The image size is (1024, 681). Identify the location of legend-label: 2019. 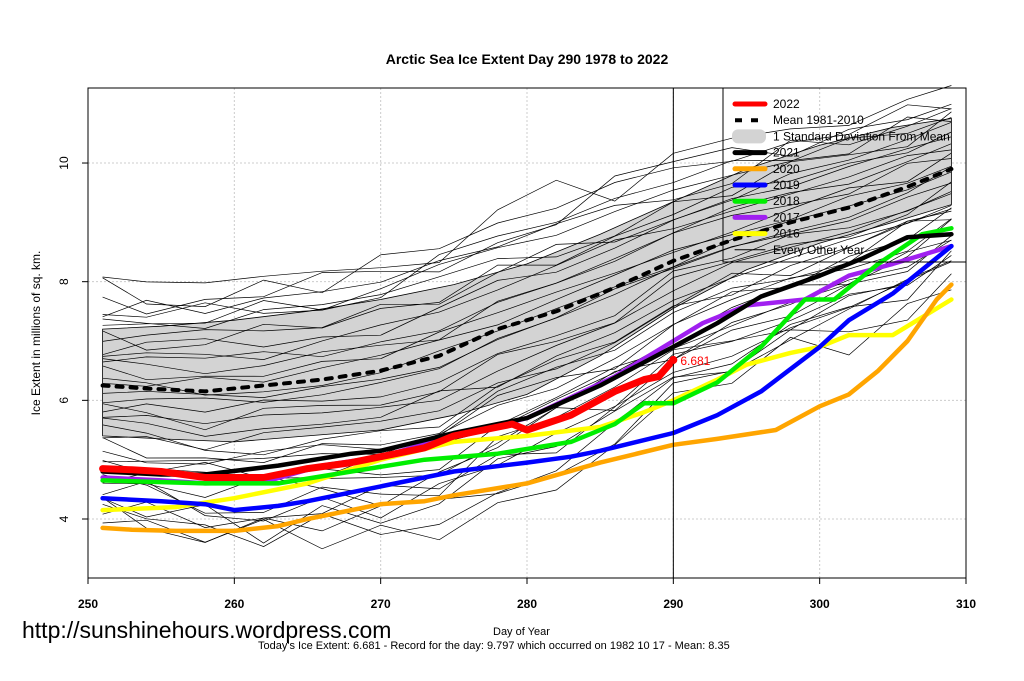
(786, 185).